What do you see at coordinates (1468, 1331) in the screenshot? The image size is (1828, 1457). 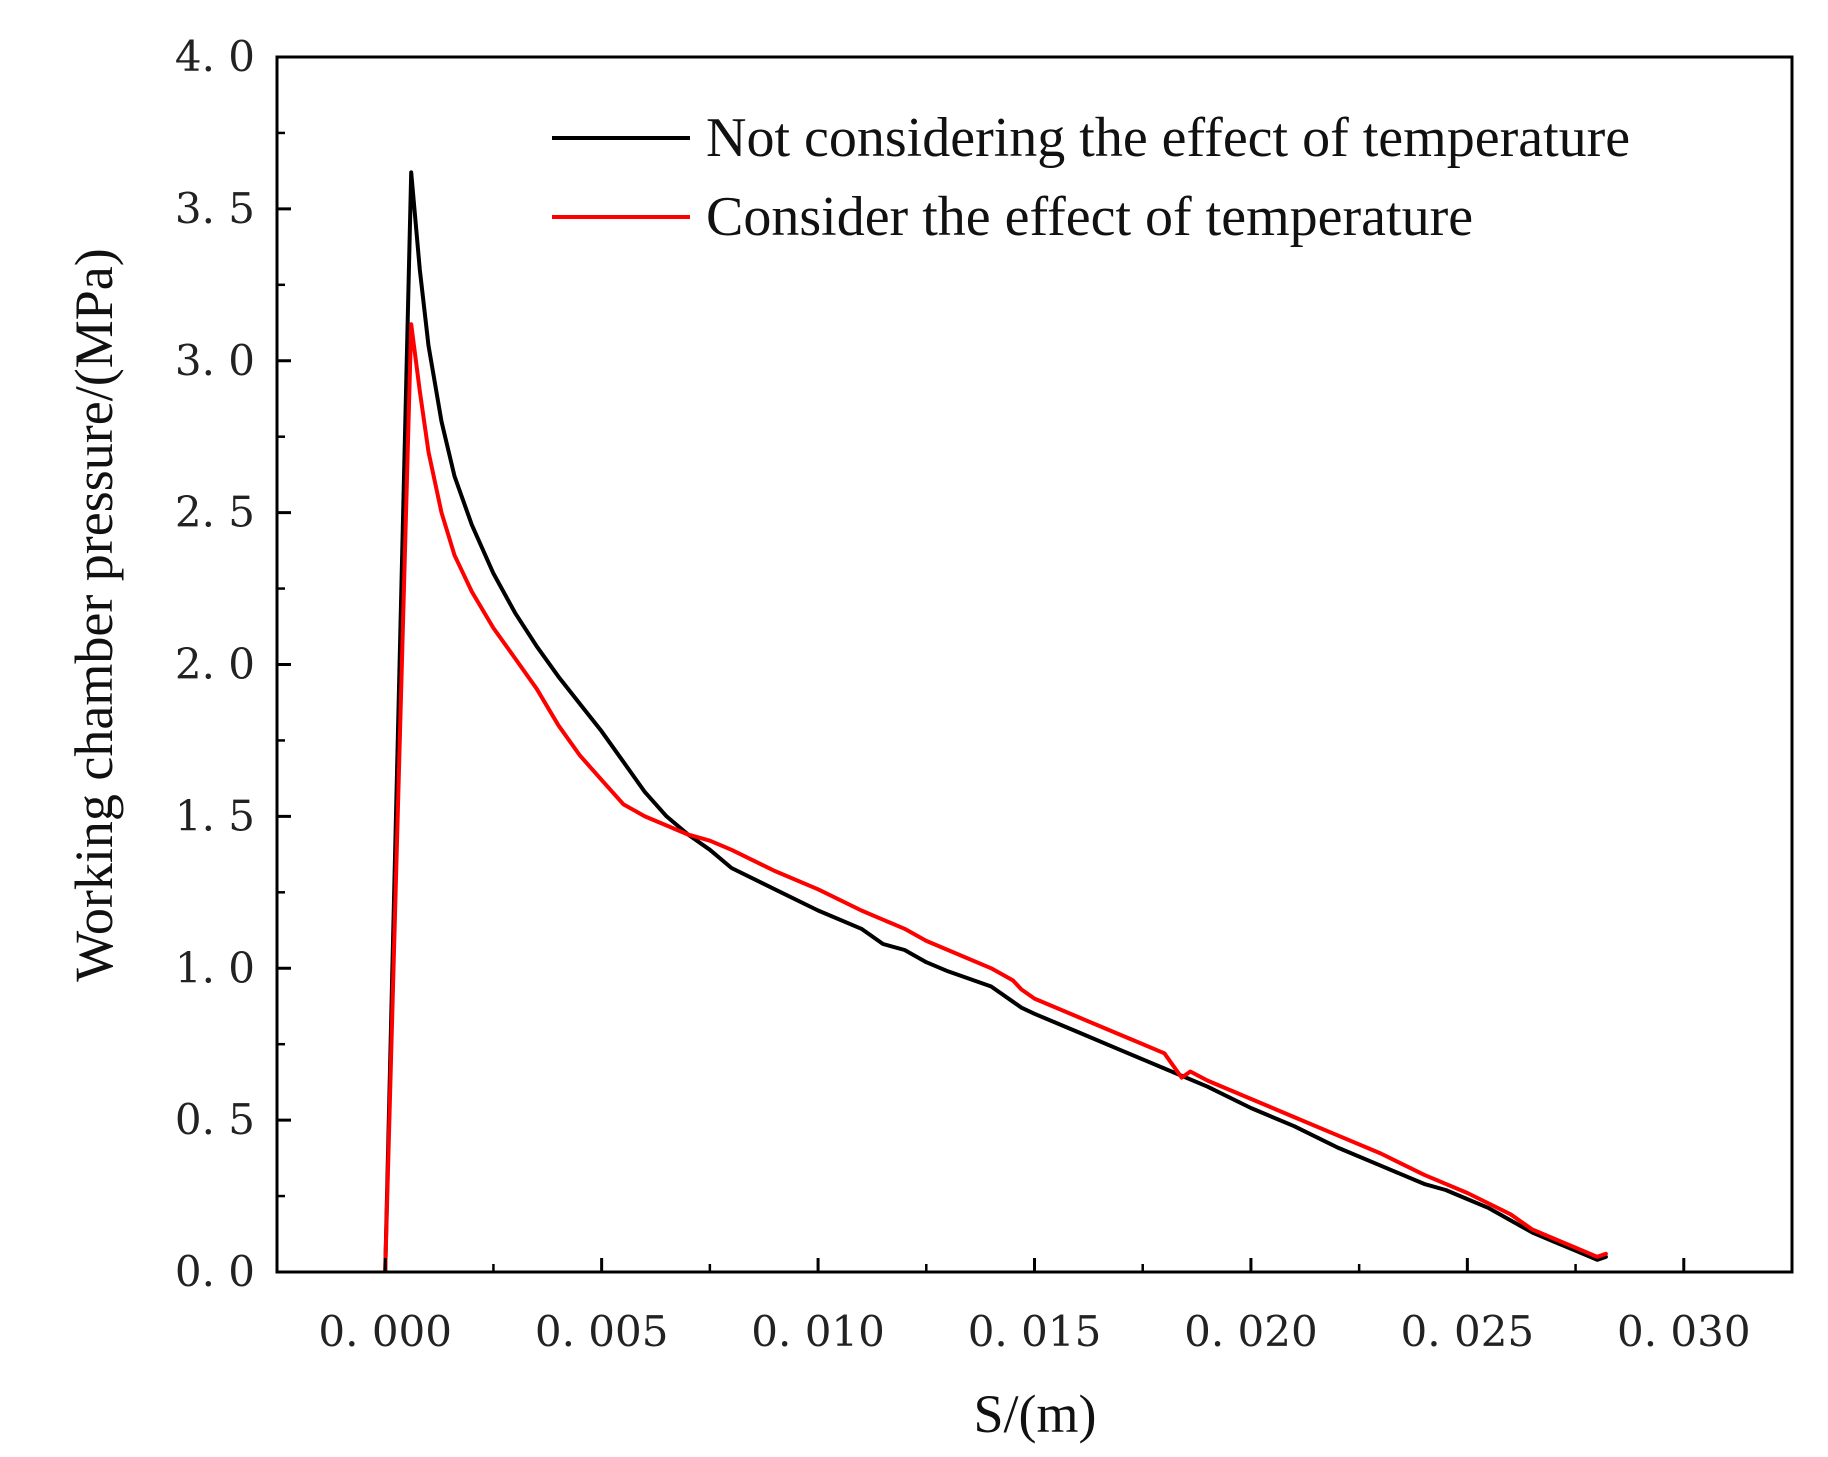 I see `x-tick-label: 0. 025` at bounding box center [1468, 1331].